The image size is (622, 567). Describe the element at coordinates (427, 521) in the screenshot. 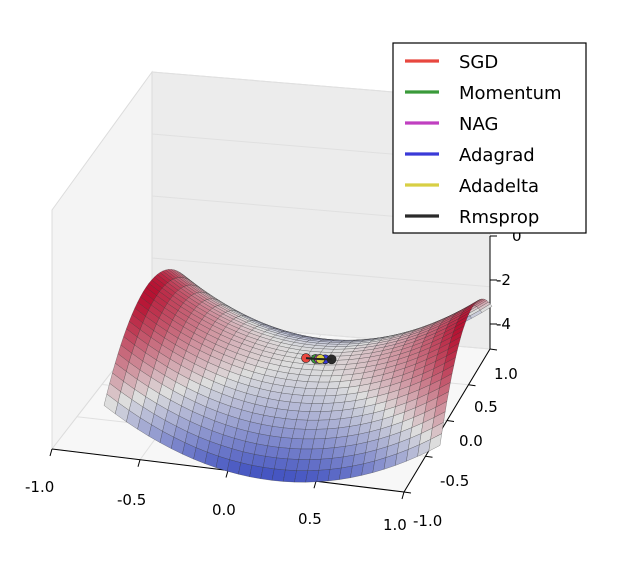

I see `y-tick-label: -1.0` at that location.